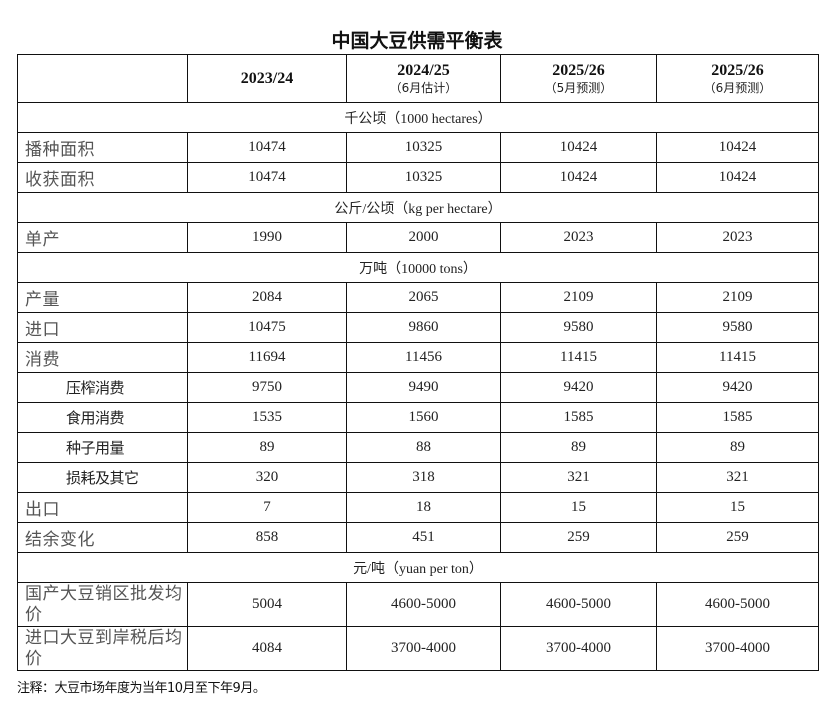 The width and height of the screenshot is (834, 708). I want to click on row-label: 单产, so click(102, 237).